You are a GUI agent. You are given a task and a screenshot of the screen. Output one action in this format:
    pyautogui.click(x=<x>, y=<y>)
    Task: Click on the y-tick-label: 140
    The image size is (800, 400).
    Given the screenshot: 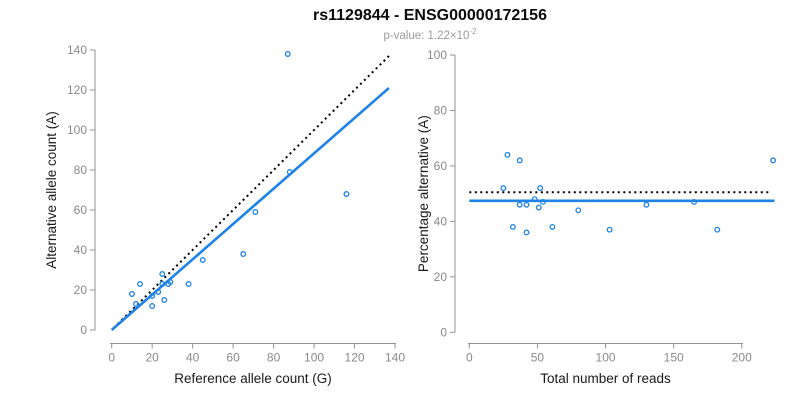 What is the action you would take?
    pyautogui.click(x=77, y=50)
    